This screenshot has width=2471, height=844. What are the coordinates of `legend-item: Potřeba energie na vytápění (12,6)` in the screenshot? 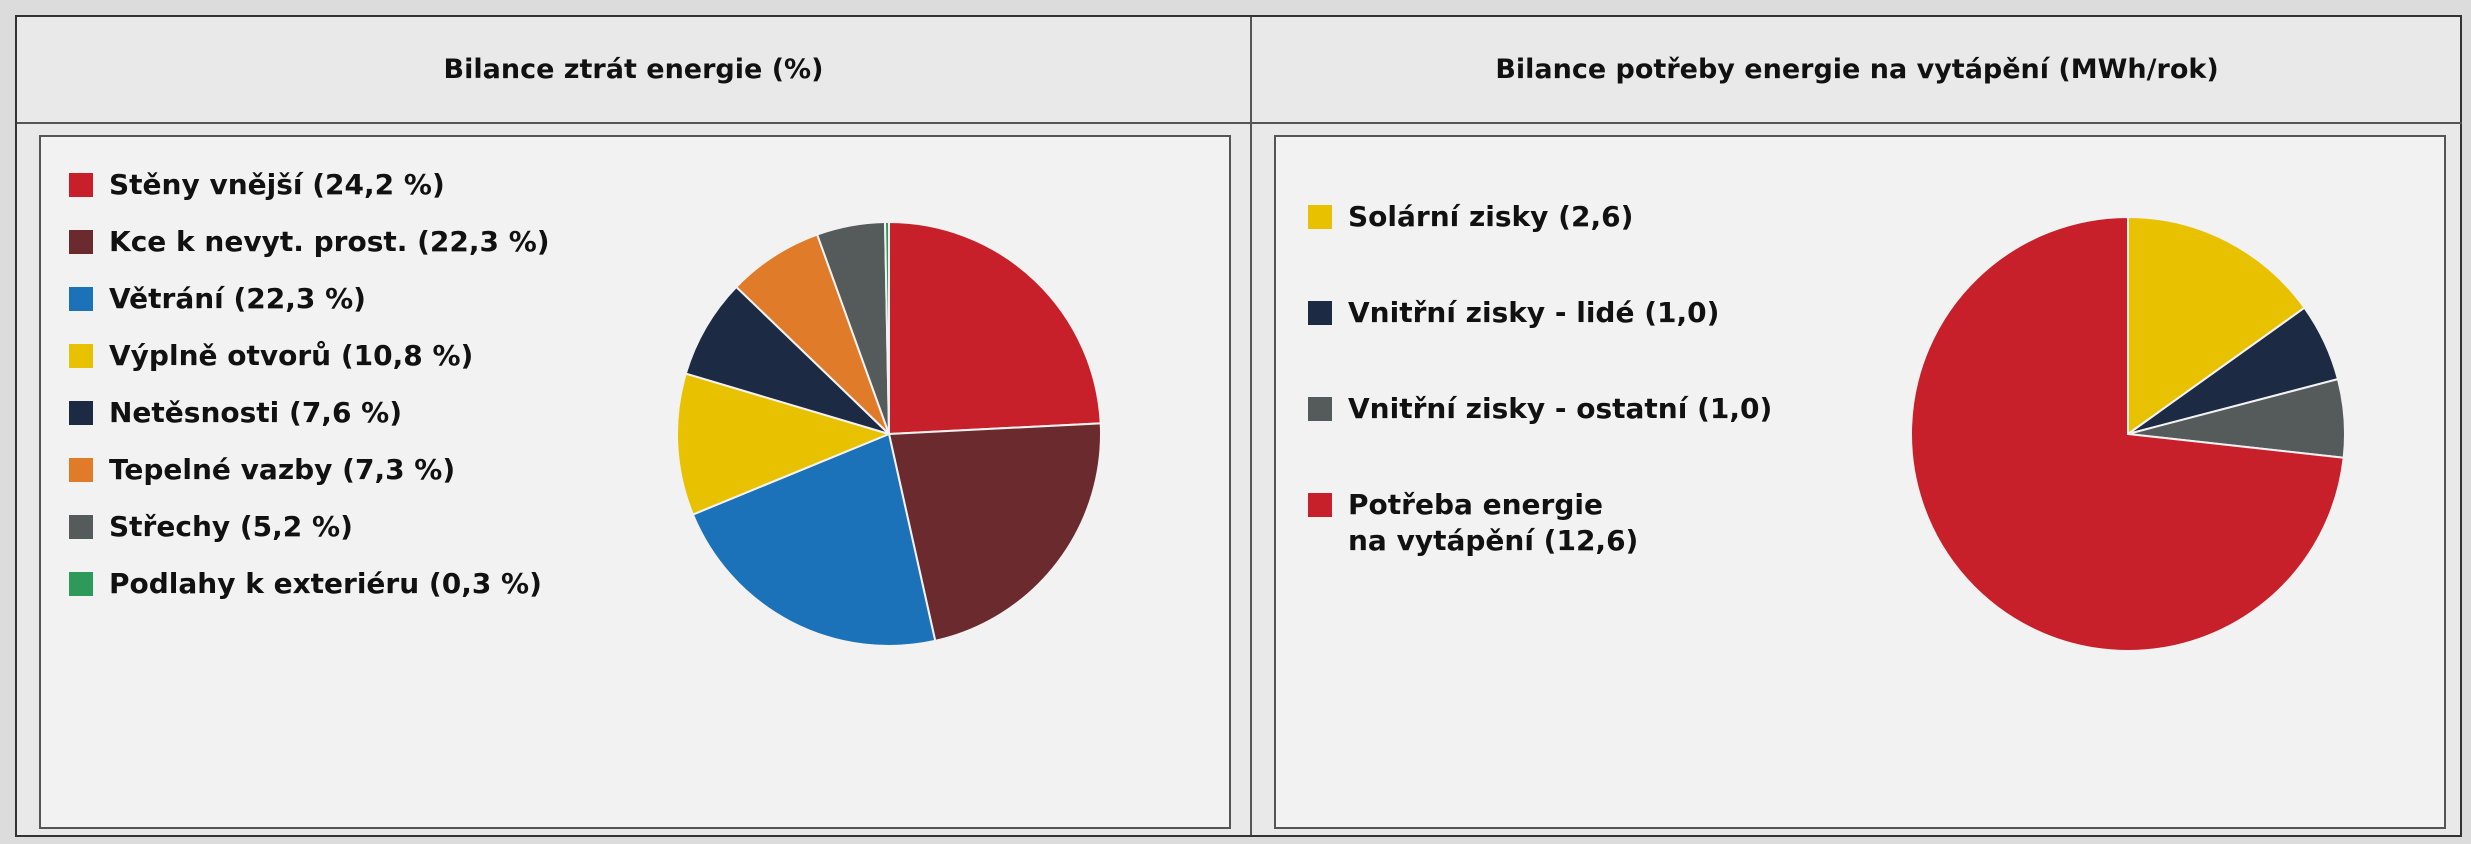 It's located at (1473, 523).